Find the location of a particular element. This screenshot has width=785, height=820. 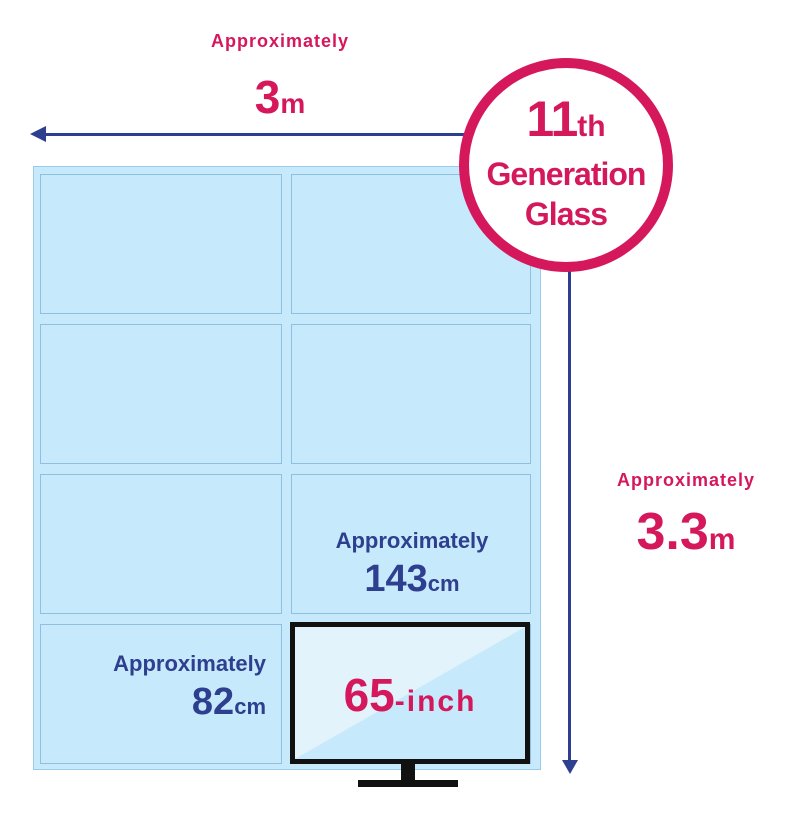

tv-screen is located at coordinates (410, 693).